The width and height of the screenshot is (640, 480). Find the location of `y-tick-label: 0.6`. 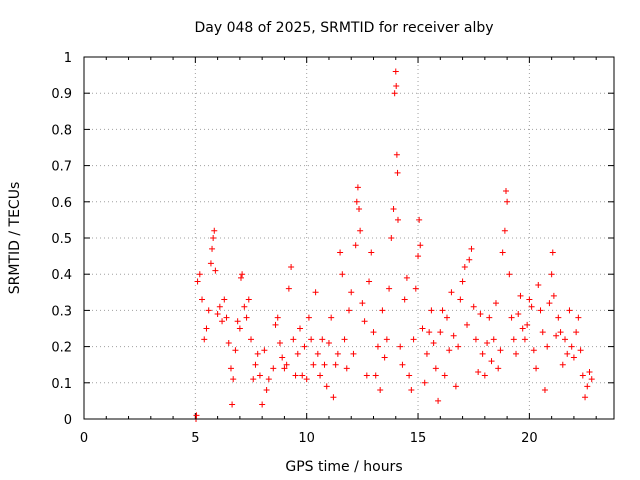

y-tick-label: 0.6 is located at coordinates (61, 203).